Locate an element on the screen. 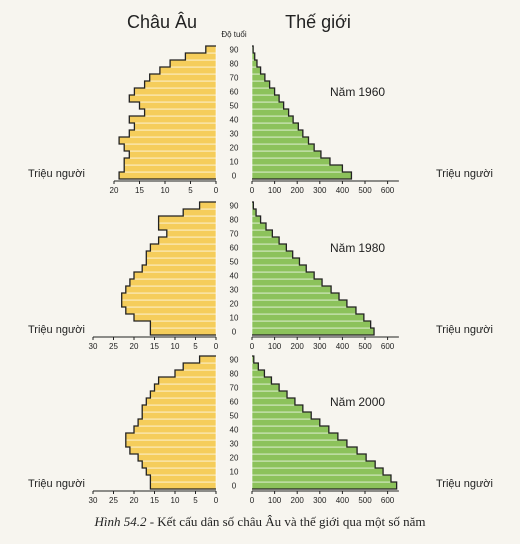  europe-title: Châu Âu is located at coordinates (162, 22).